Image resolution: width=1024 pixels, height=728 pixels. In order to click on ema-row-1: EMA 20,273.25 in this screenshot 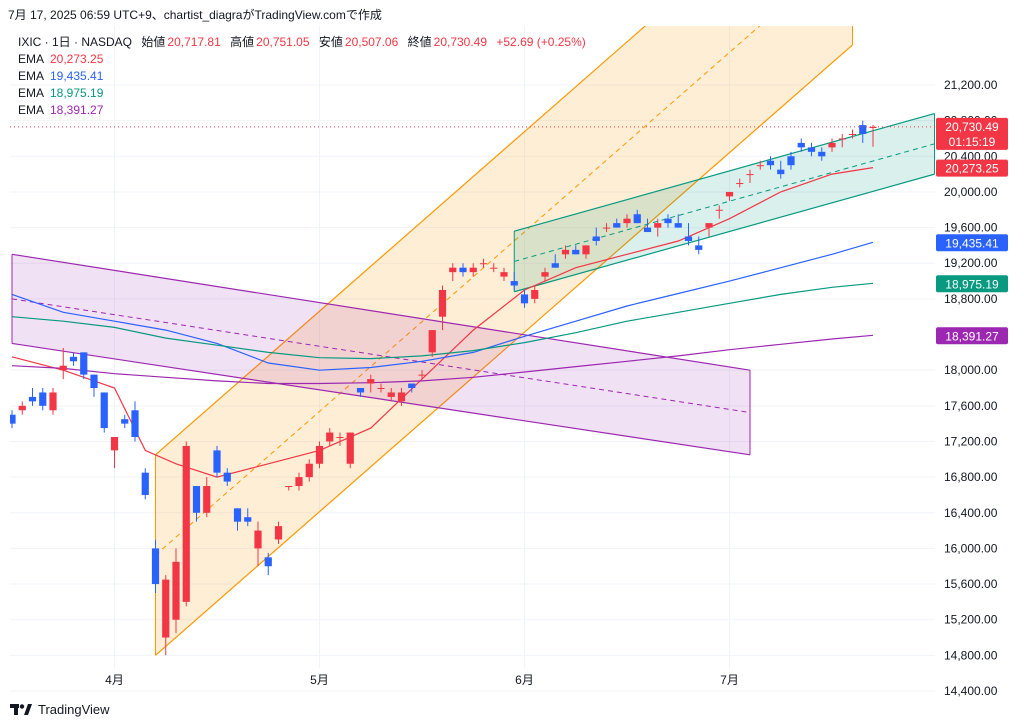, I will do `click(302, 59)`.